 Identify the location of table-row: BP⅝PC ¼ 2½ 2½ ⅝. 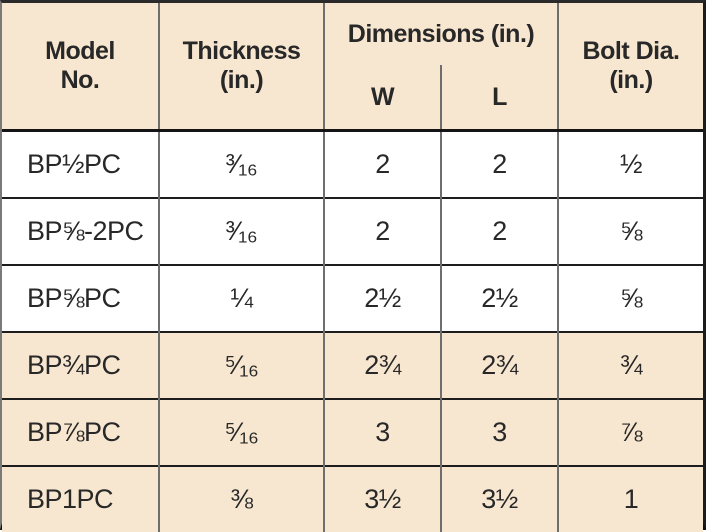
(352, 298).